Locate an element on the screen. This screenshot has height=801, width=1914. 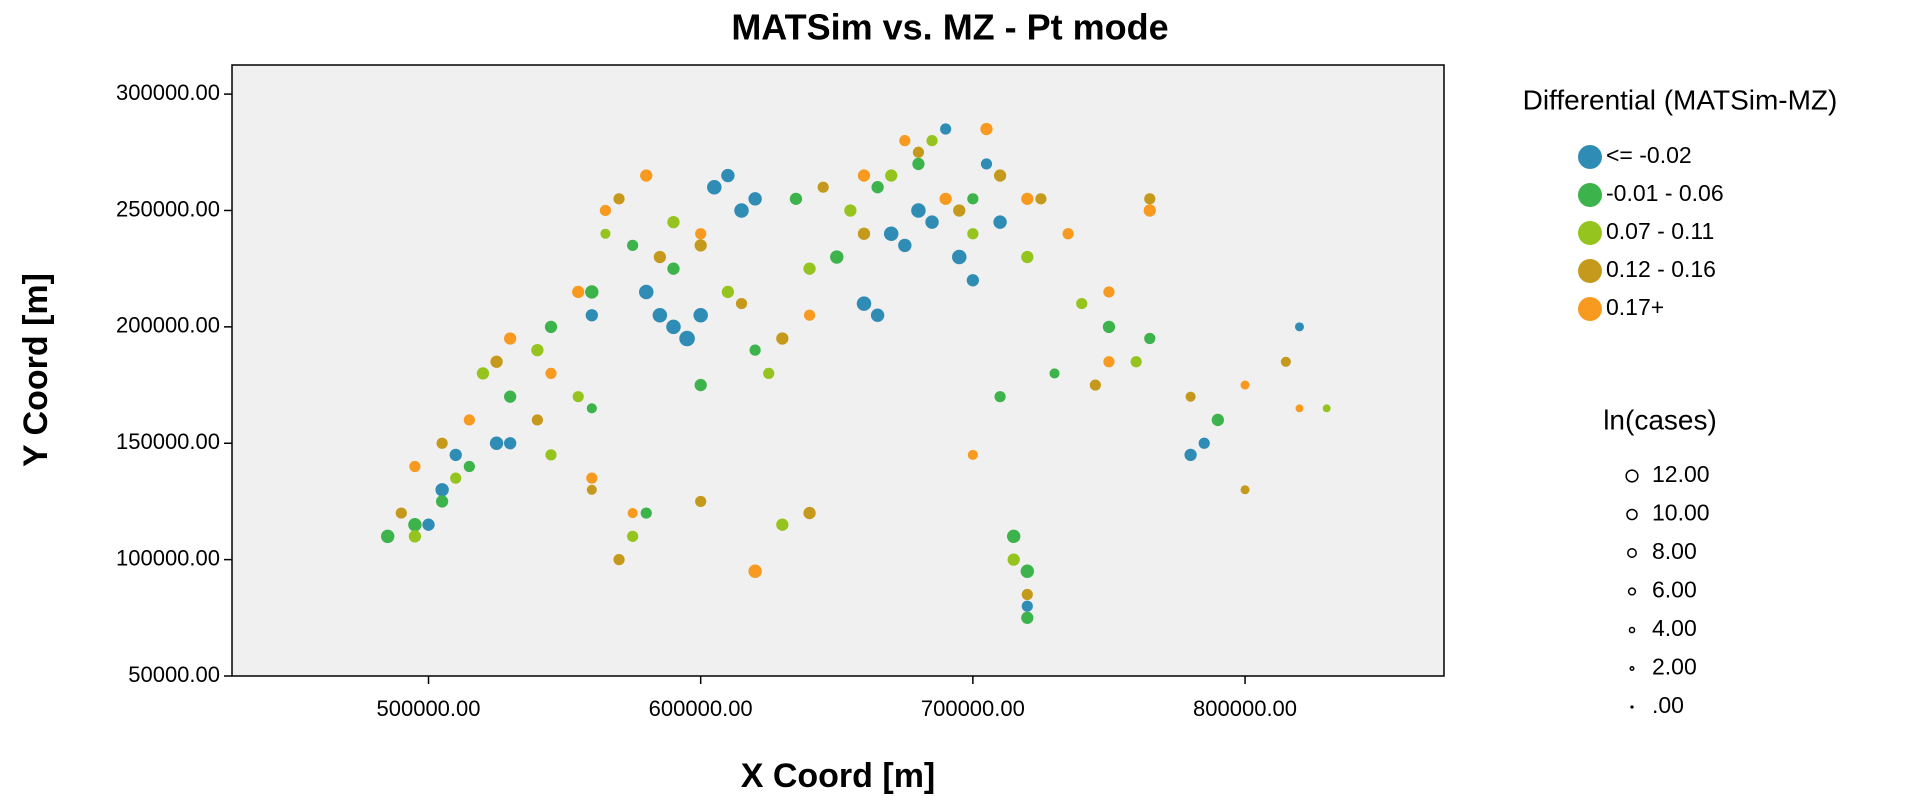
size-legend-label: 6.00 is located at coordinates (1674, 590).